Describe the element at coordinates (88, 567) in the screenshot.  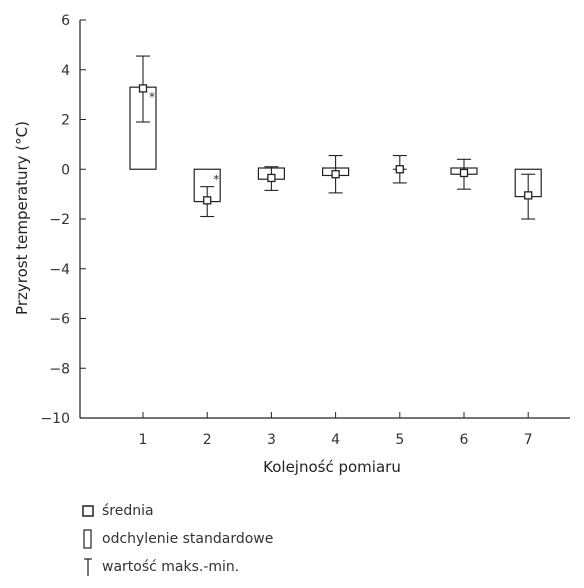
I see `whisker-icon` at that location.